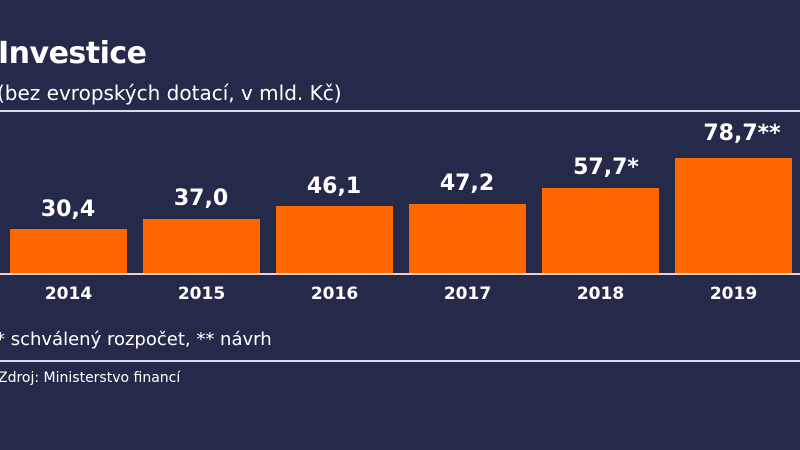 Image resolution: width=800 pixels, height=450 pixels. I want to click on bar-2017, so click(467, 238).